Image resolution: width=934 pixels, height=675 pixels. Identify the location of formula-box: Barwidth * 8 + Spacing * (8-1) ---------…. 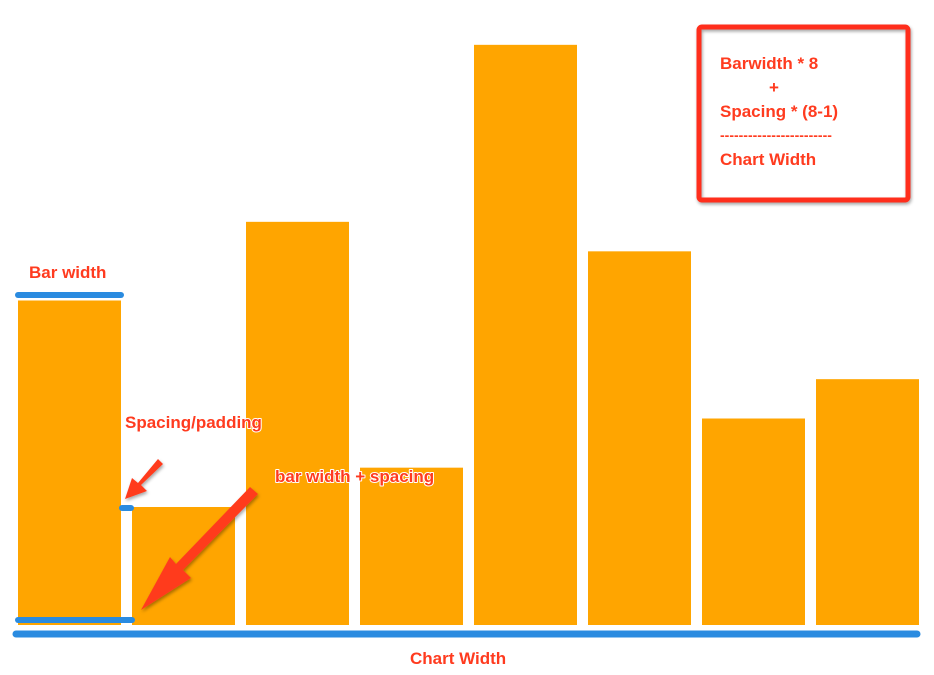
(803, 113).